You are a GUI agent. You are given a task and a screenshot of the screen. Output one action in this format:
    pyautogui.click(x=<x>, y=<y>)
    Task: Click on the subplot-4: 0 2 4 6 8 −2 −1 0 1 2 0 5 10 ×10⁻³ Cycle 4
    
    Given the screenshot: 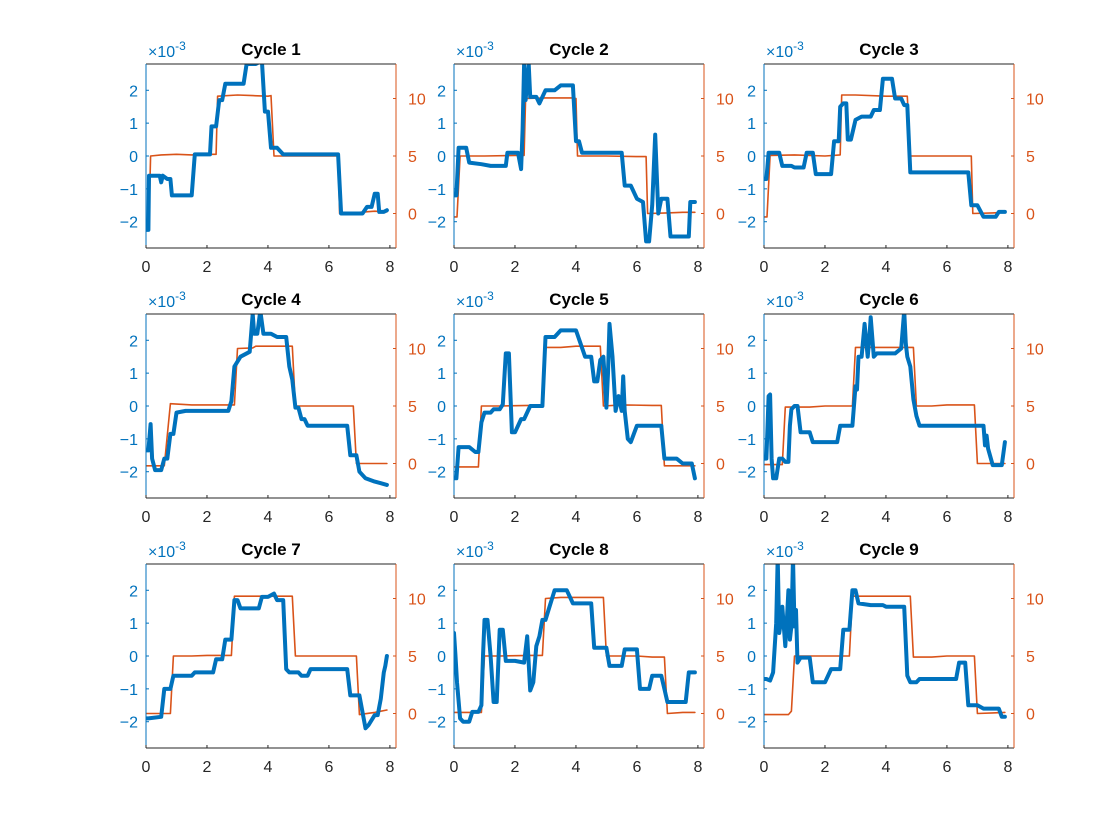 What is the action you would take?
    pyautogui.click(x=273, y=407)
    